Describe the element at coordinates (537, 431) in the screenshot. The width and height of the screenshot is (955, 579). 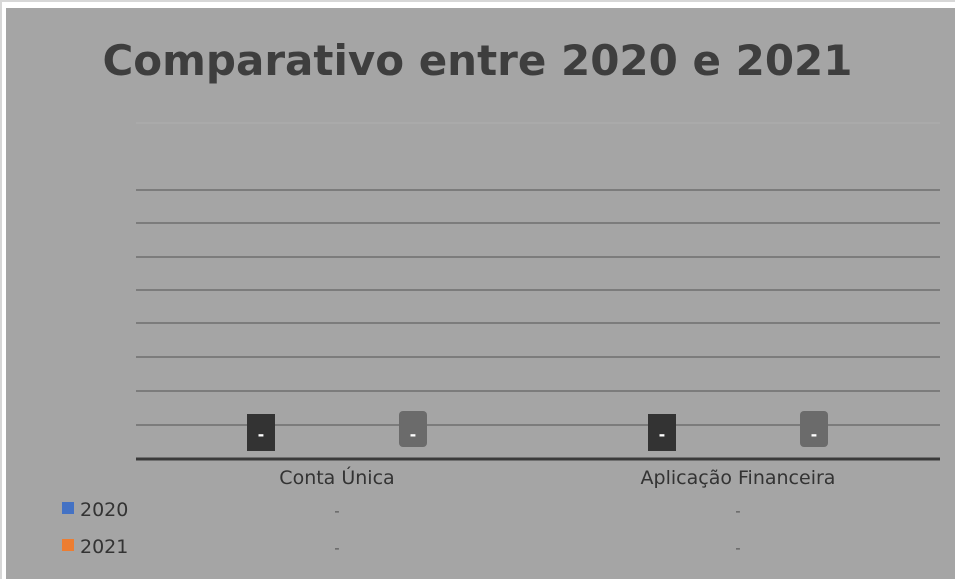
I see `bars: ----` at that location.